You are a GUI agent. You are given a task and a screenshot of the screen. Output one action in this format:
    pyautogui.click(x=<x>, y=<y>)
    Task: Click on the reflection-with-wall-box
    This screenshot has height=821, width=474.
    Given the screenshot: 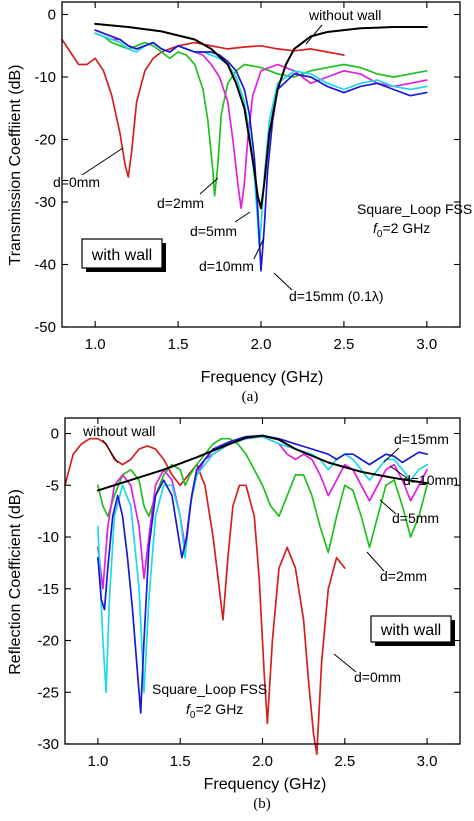 What is the action you would take?
    pyautogui.click(x=411, y=629)
    